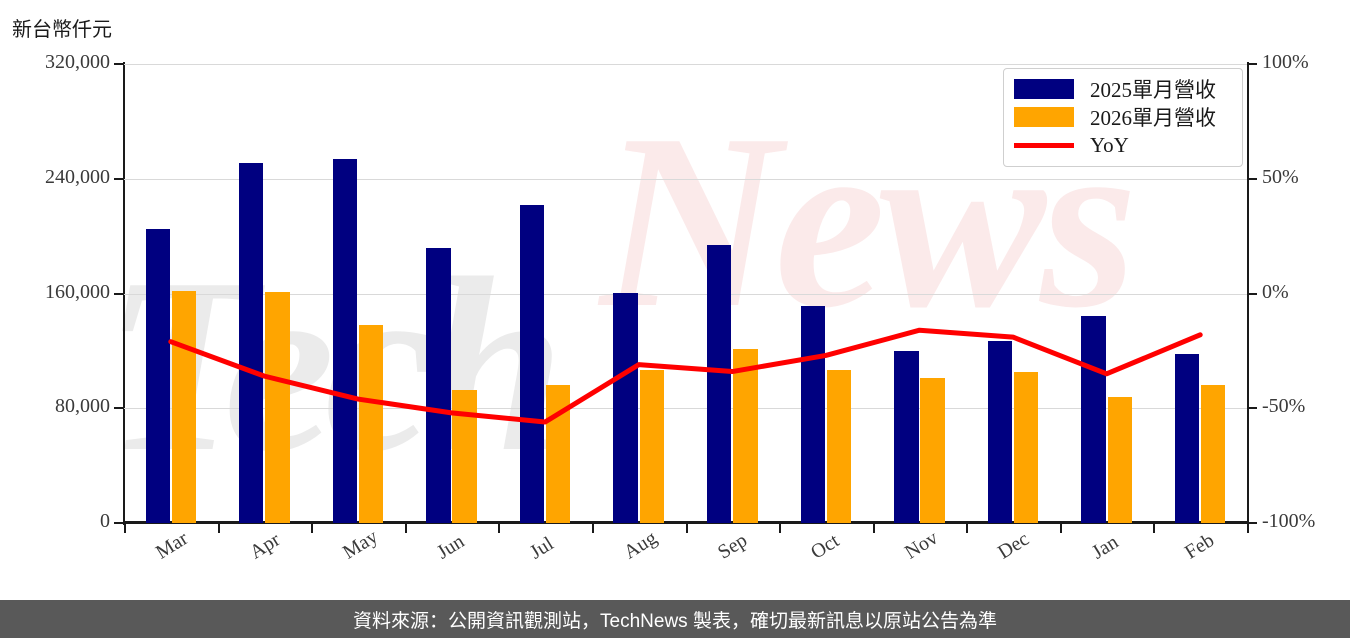  I want to click on y-axis-left-label: 160,000, so click(77, 291).